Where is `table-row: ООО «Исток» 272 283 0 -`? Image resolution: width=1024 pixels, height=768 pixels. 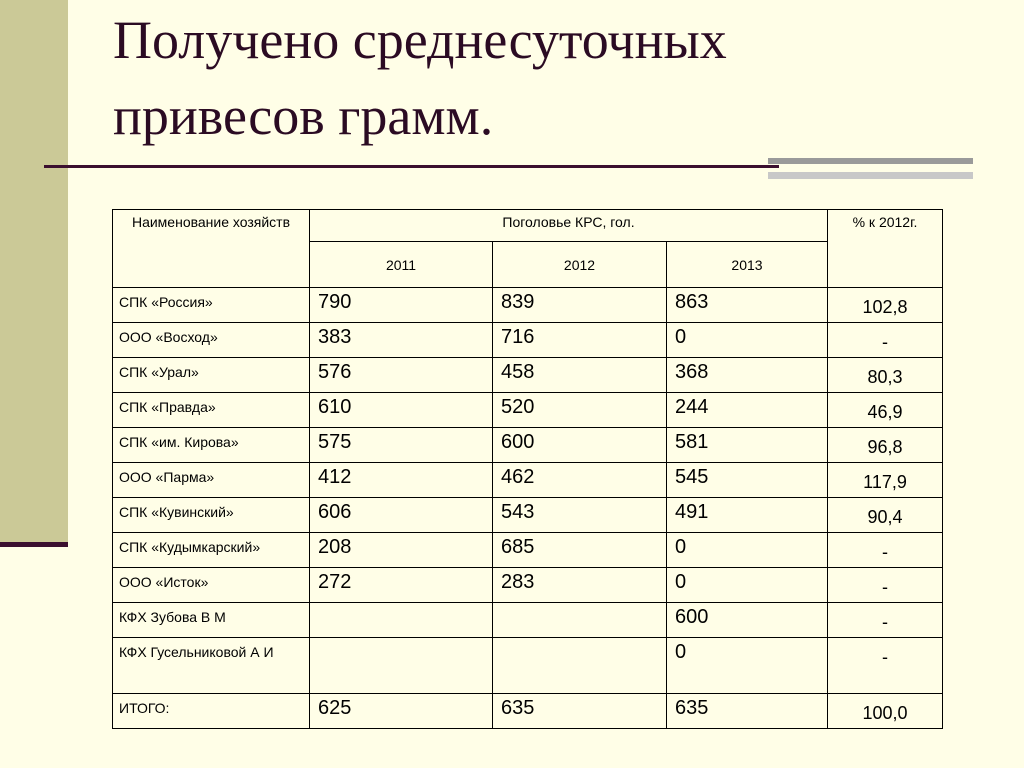 table-row: ООО «Исток» 272 283 0 - is located at coordinates (527, 585).